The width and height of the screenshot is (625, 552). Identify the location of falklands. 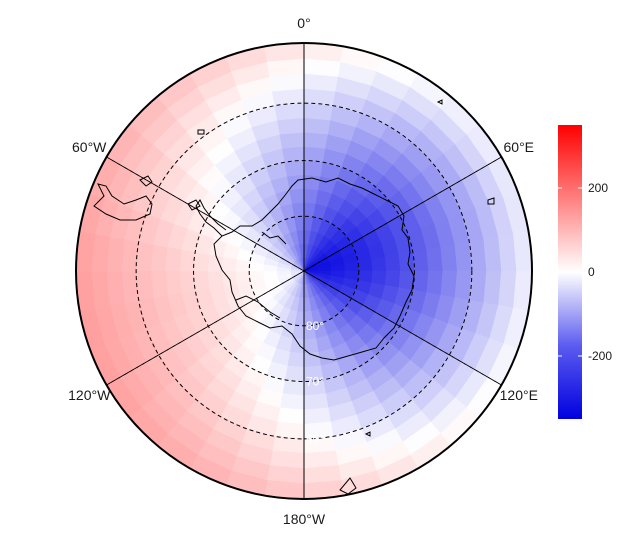
(146, 181).